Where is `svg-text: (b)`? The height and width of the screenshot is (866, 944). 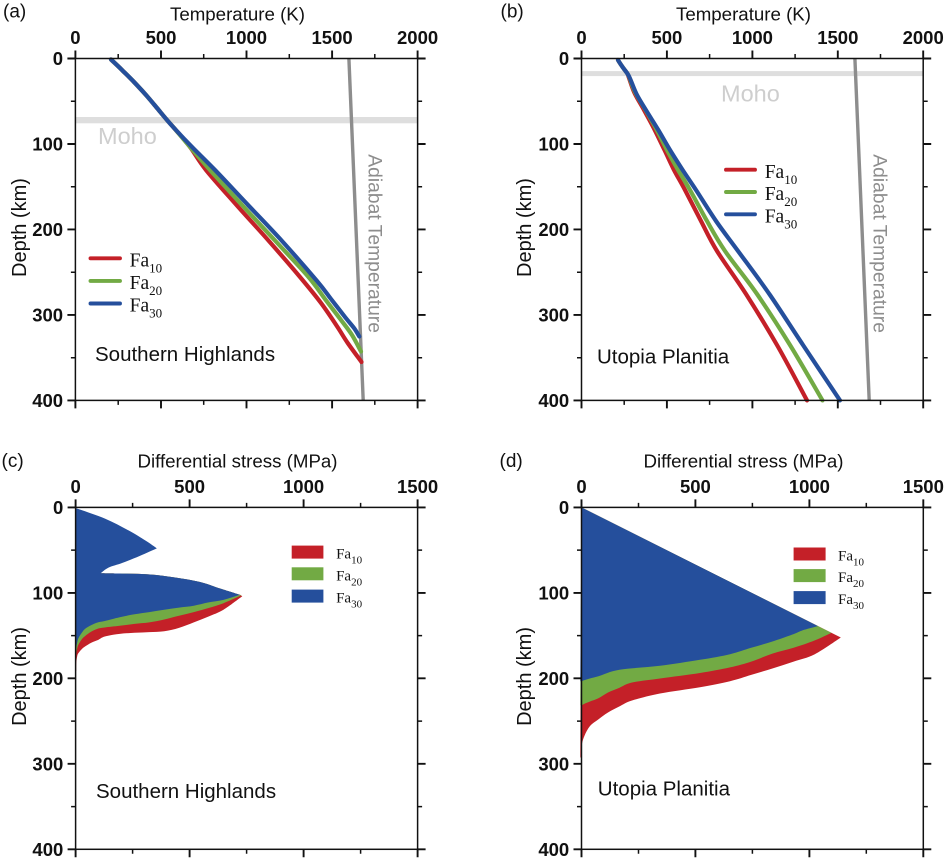 svg-text: (b) is located at coordinates (512, 12).